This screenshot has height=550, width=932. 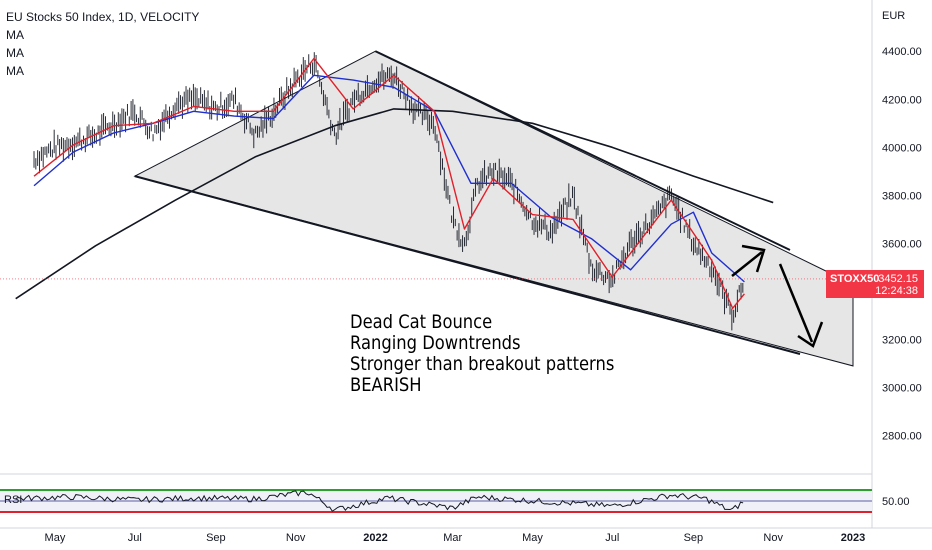 I want to click on y-tick-label: 2800.00, so click(x=902, y=437).